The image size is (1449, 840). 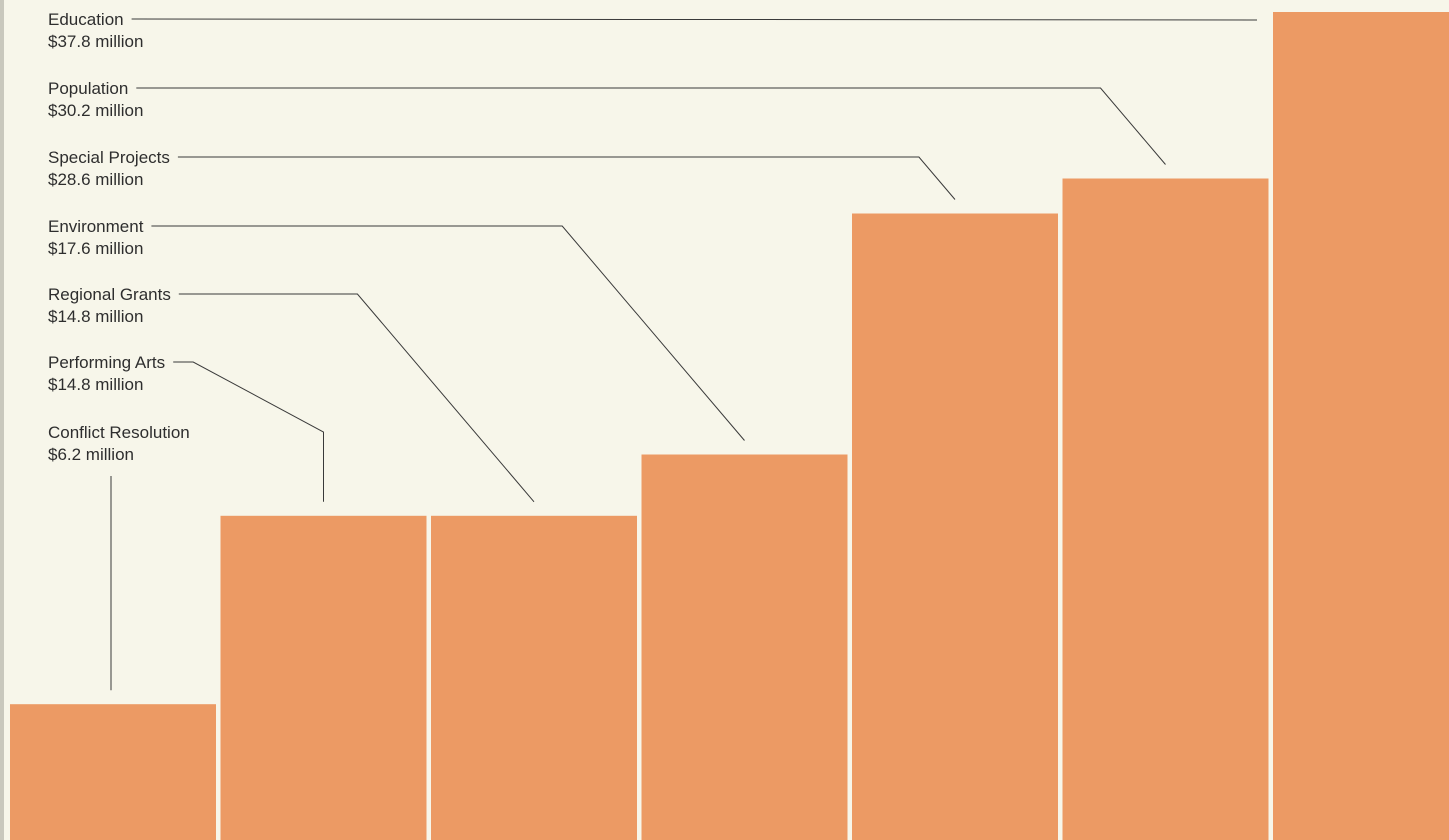 I want to click on bar-performing-arts, so click(x=323, y=677).